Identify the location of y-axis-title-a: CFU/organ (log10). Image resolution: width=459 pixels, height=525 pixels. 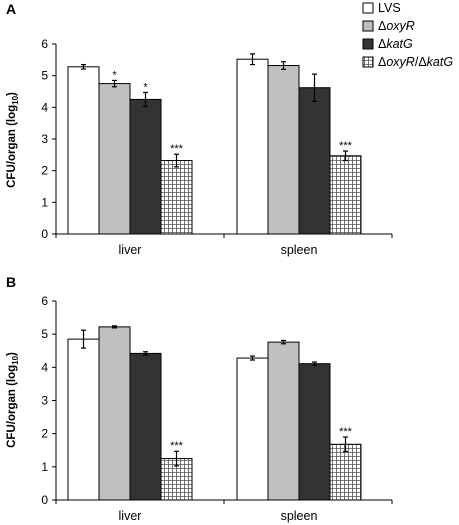
(13, 140).